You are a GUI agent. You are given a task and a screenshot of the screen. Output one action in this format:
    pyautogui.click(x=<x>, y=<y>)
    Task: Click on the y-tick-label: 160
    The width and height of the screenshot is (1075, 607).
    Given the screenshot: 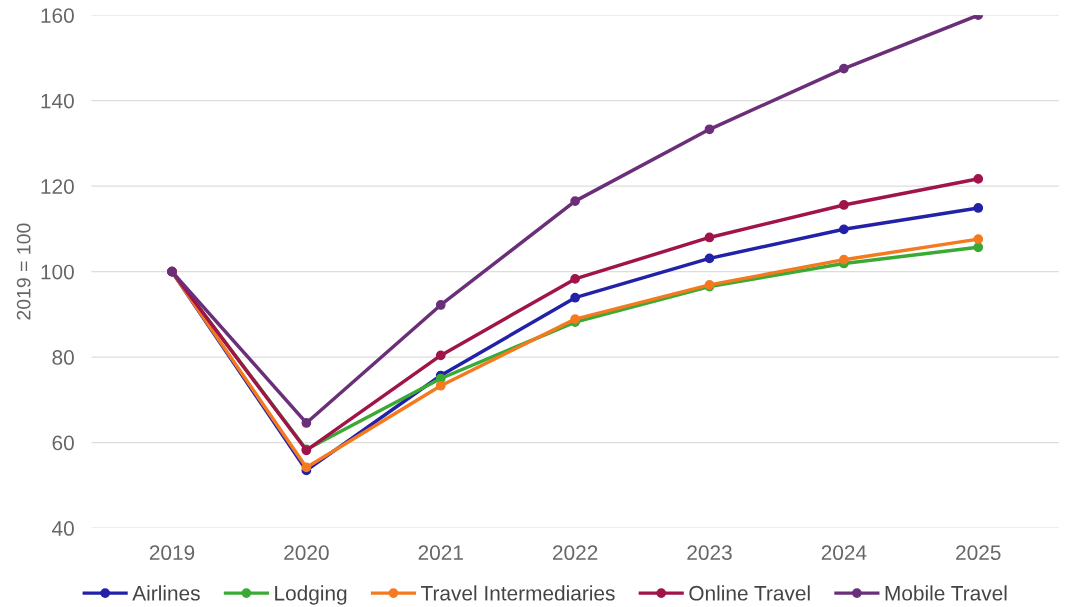 What is the action you would take?
    pyautogui.click(x=57, y=15)
    